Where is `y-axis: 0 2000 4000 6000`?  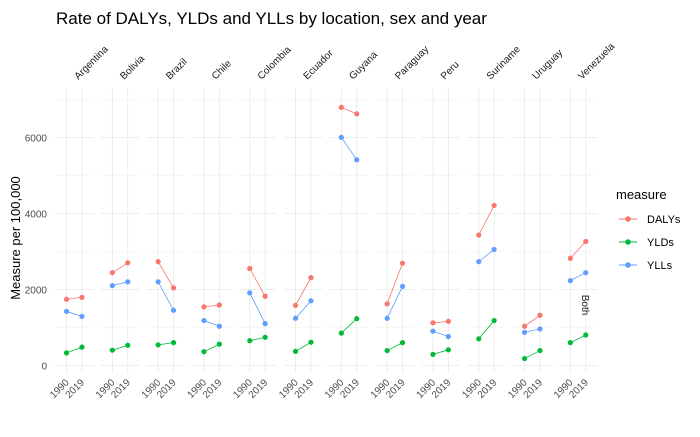
y-axis: 0 2000 4000 6000 is located at coordinates (36, 252).